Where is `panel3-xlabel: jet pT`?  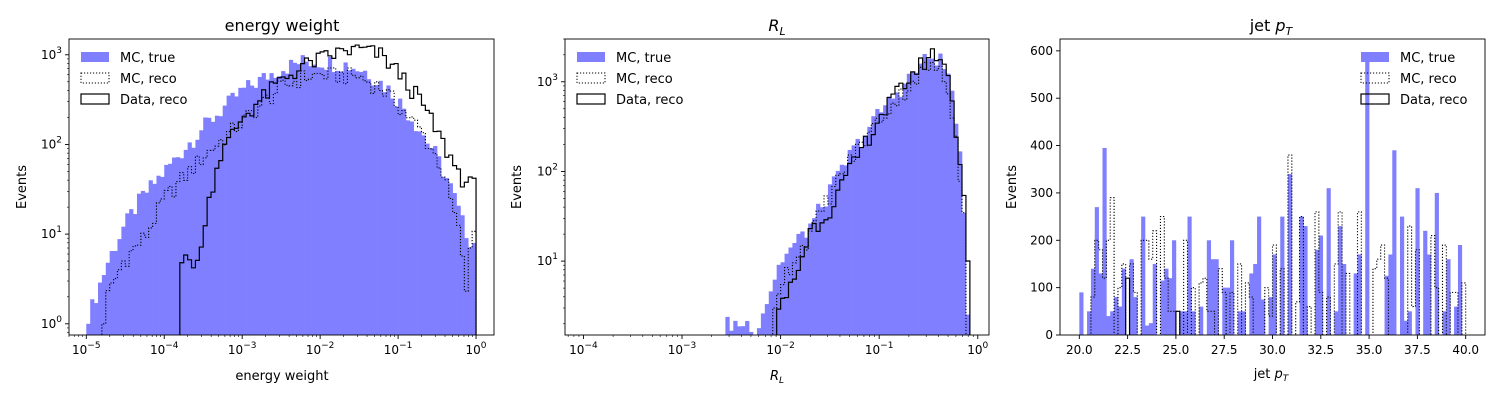 panel3-xlabel: jet pT is located at coordinates (1271, 375).